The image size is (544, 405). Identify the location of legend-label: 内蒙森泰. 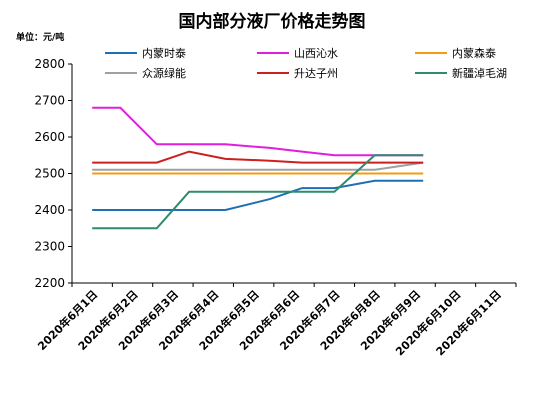
(474, 53).